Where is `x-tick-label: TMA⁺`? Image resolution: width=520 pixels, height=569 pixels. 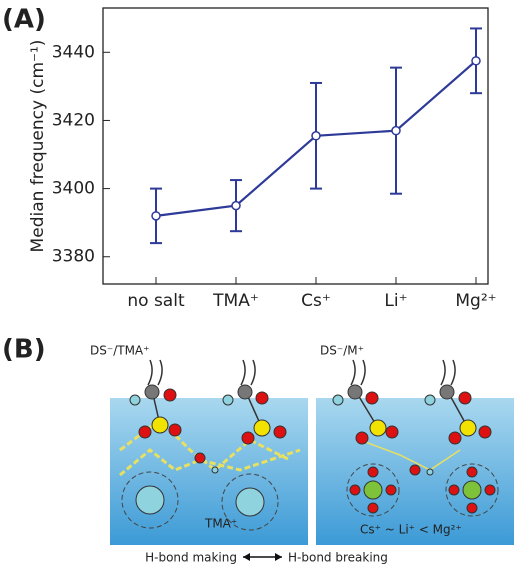 x-tick-label: TMA⁺ is located at coordinates (235, 301).